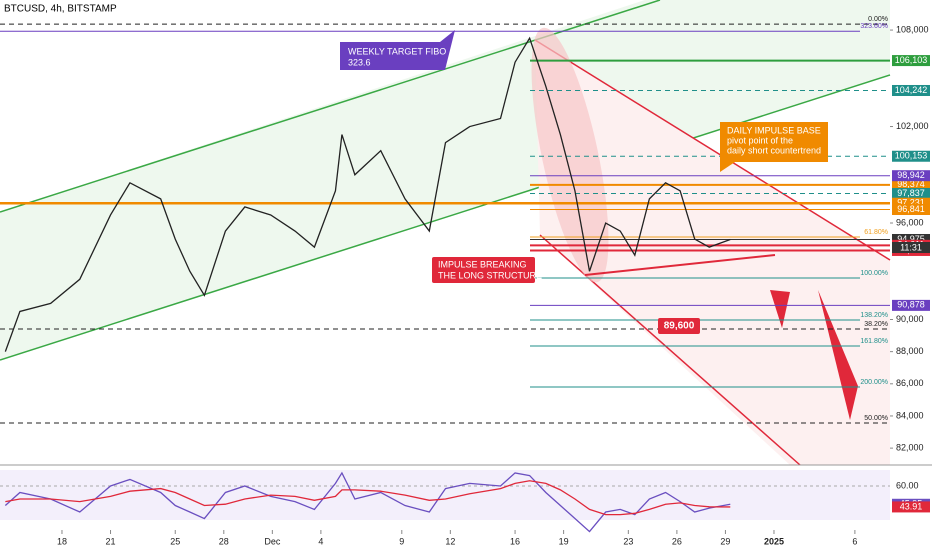 The width and height of the screenshot is (932, 555). I want to click on level-label: 323.60%, so click(874, 26).